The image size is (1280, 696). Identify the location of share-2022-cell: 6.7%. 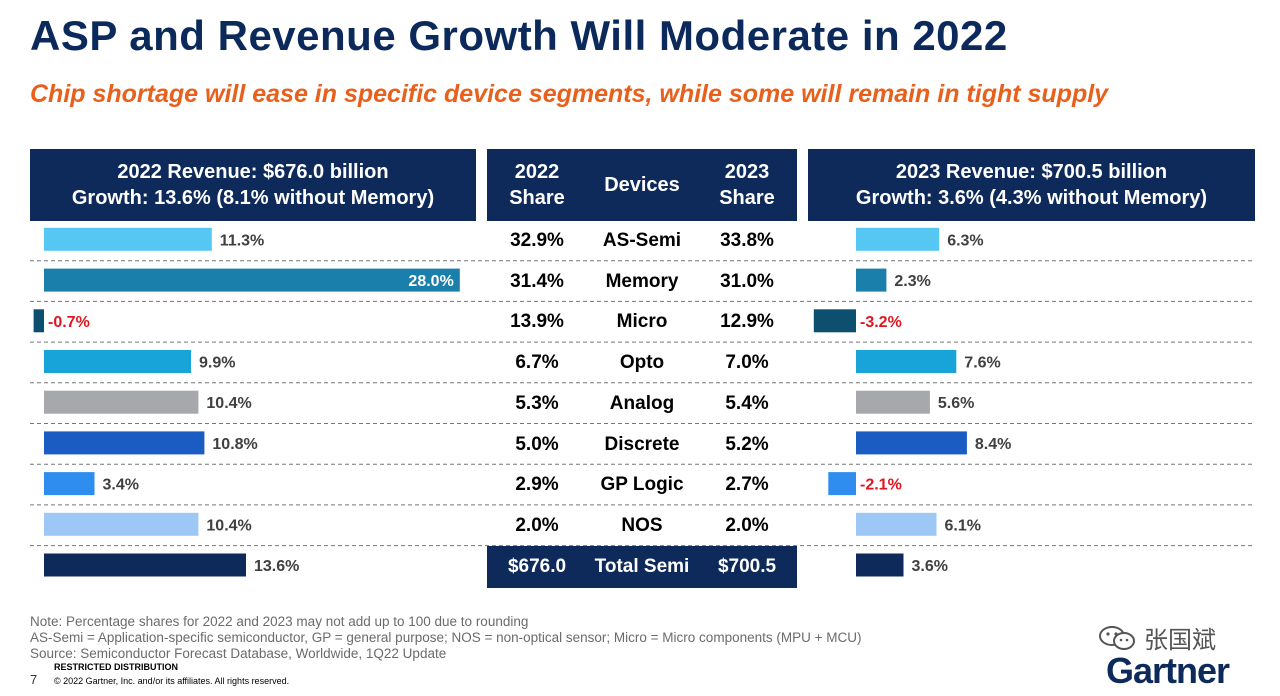
(537, 363).